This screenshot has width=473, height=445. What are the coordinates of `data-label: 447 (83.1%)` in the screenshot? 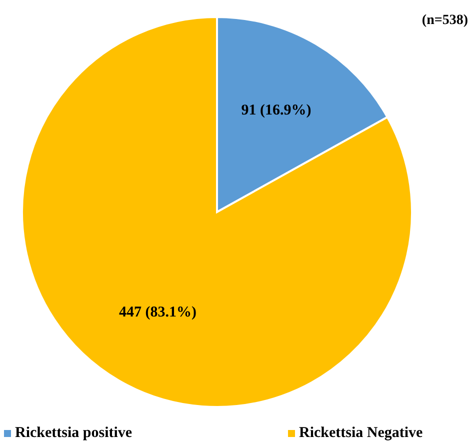 It's located at (157, 312).